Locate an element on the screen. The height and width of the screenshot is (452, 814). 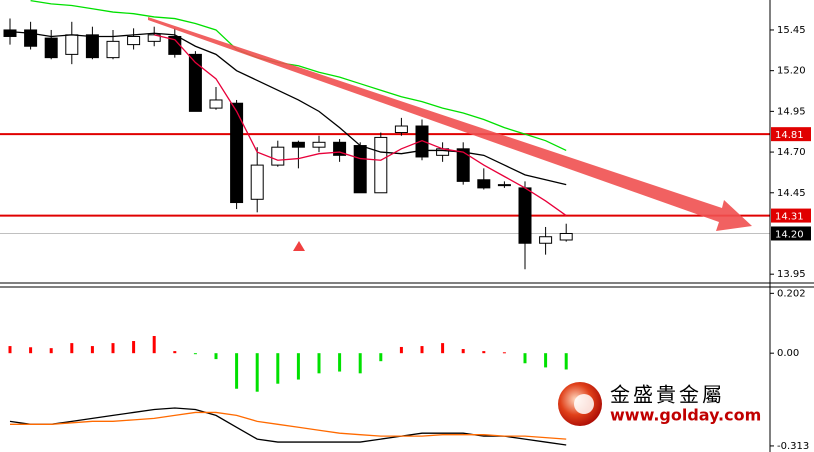
y-tick-label: 15.20 is located at coordinates (791, 71).